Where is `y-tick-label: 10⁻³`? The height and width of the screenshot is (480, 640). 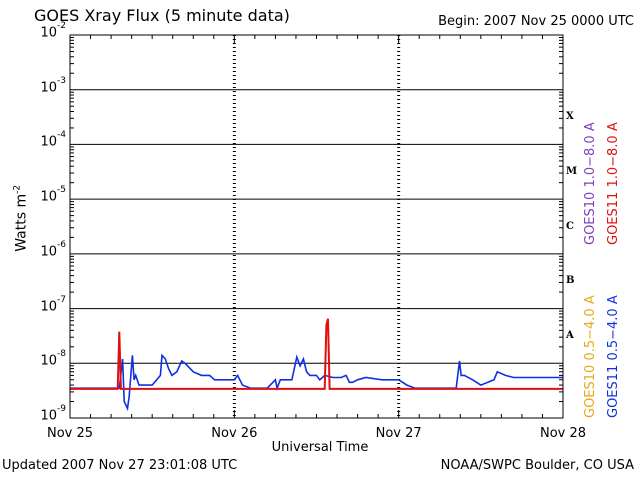
y-tick-label: 10⁻³ is located at coordinates (53, 85).